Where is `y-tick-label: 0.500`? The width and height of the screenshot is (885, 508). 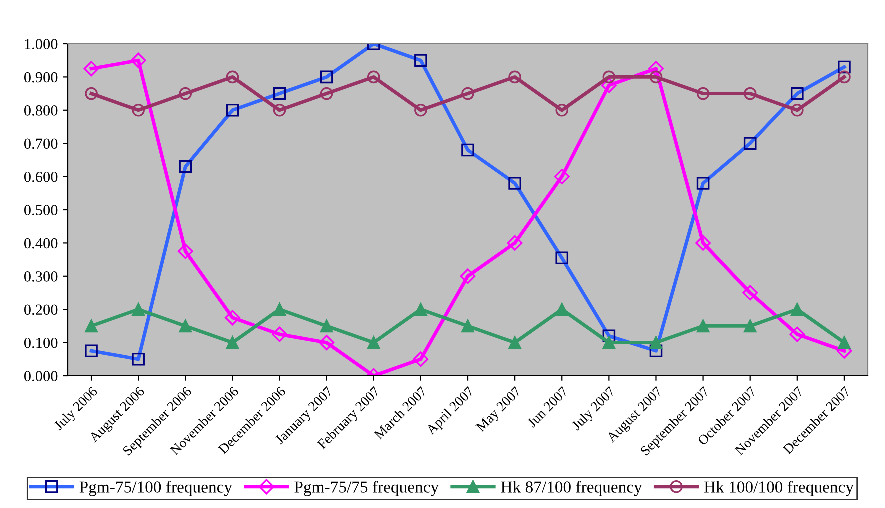 y-tick-label: 0.500 is located at coordinates (41, 210).